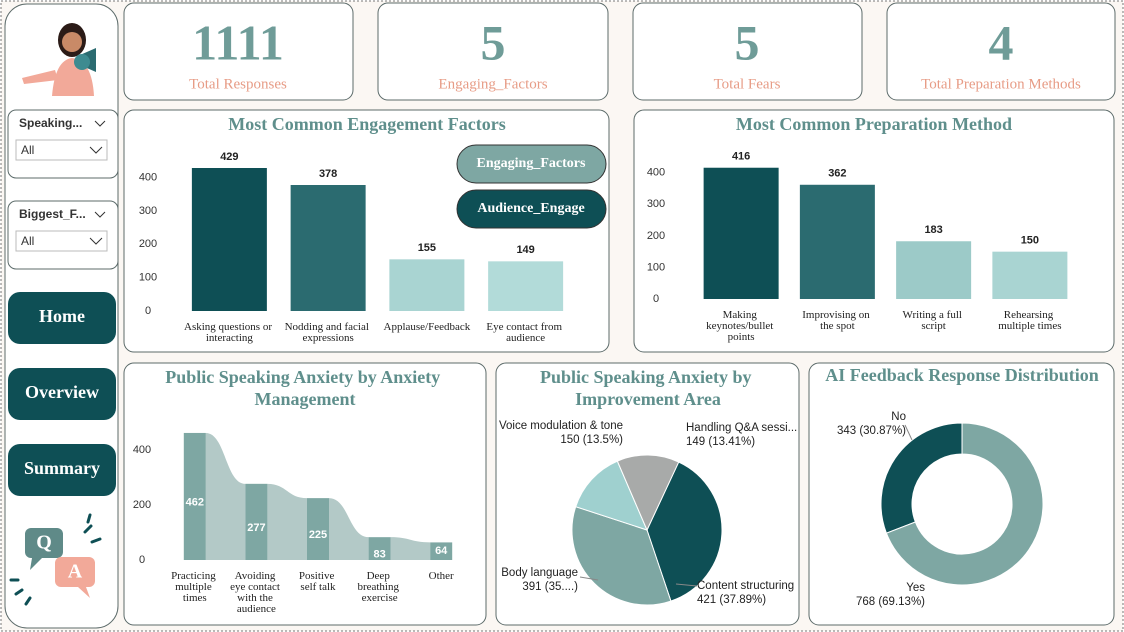 The width and height of the screenshot is (1124, 632). Describe the element at coordinates (561, 426) in the screenshot. I see `slice-label: Voice modulation & tone` at that location.